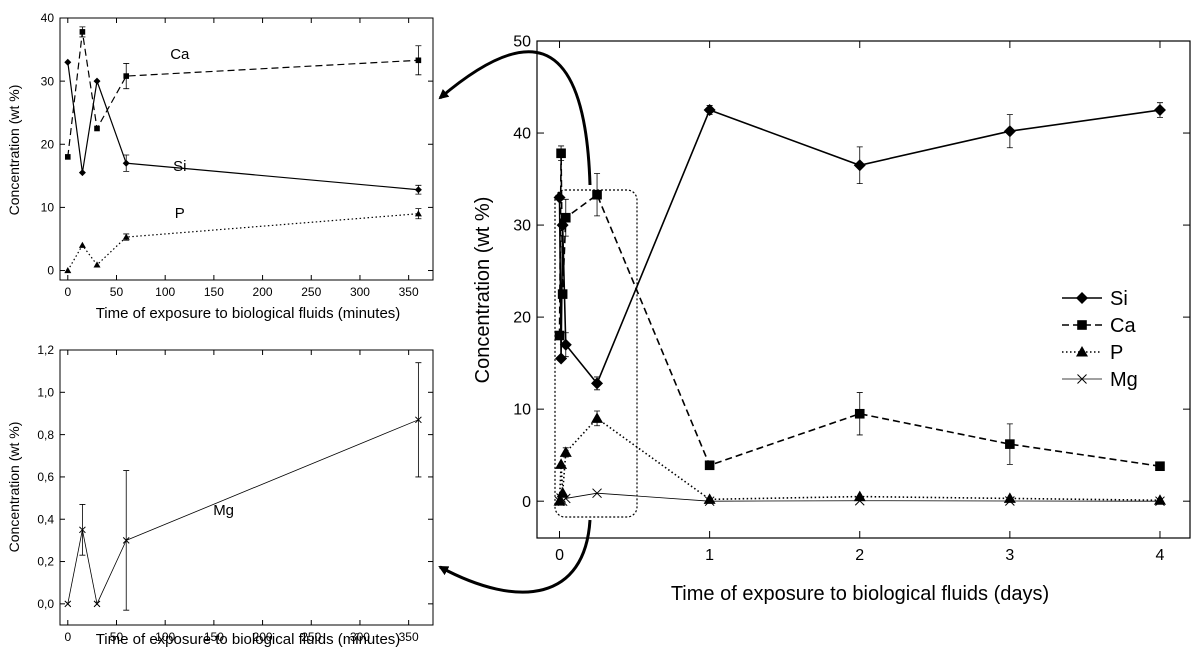  I want to click on series-mg, so click(243, 486).